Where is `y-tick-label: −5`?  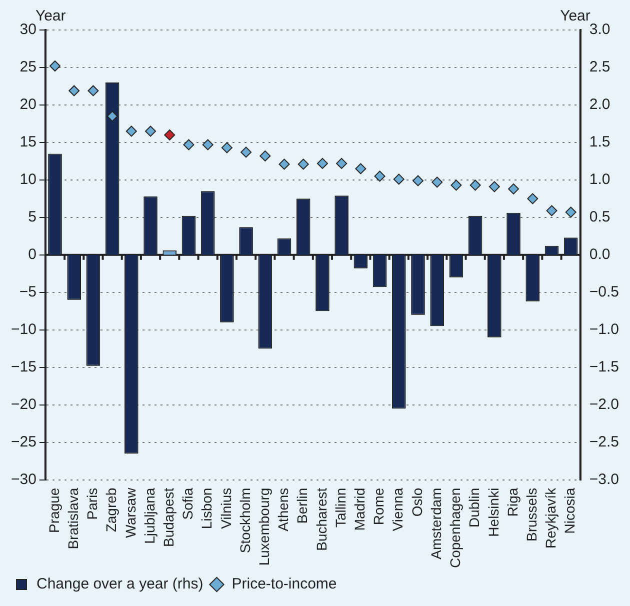 y-tick-label: −5 is located at coordinates (27, 292).